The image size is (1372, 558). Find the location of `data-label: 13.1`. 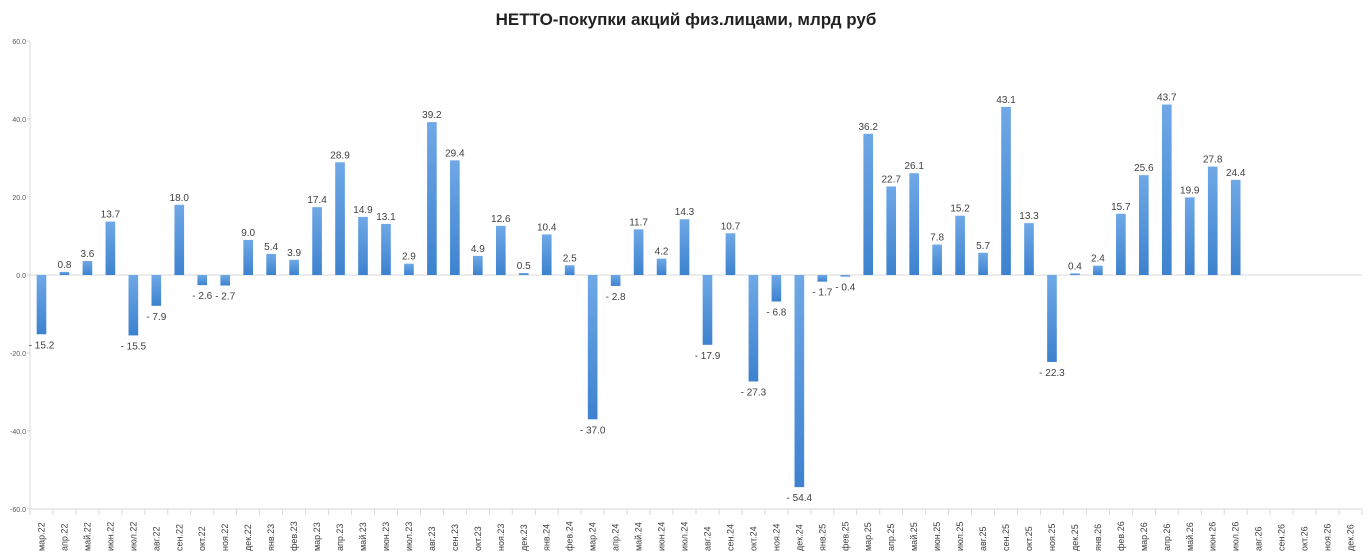

data-label: 13.1 is located at coordinates (386, 217).